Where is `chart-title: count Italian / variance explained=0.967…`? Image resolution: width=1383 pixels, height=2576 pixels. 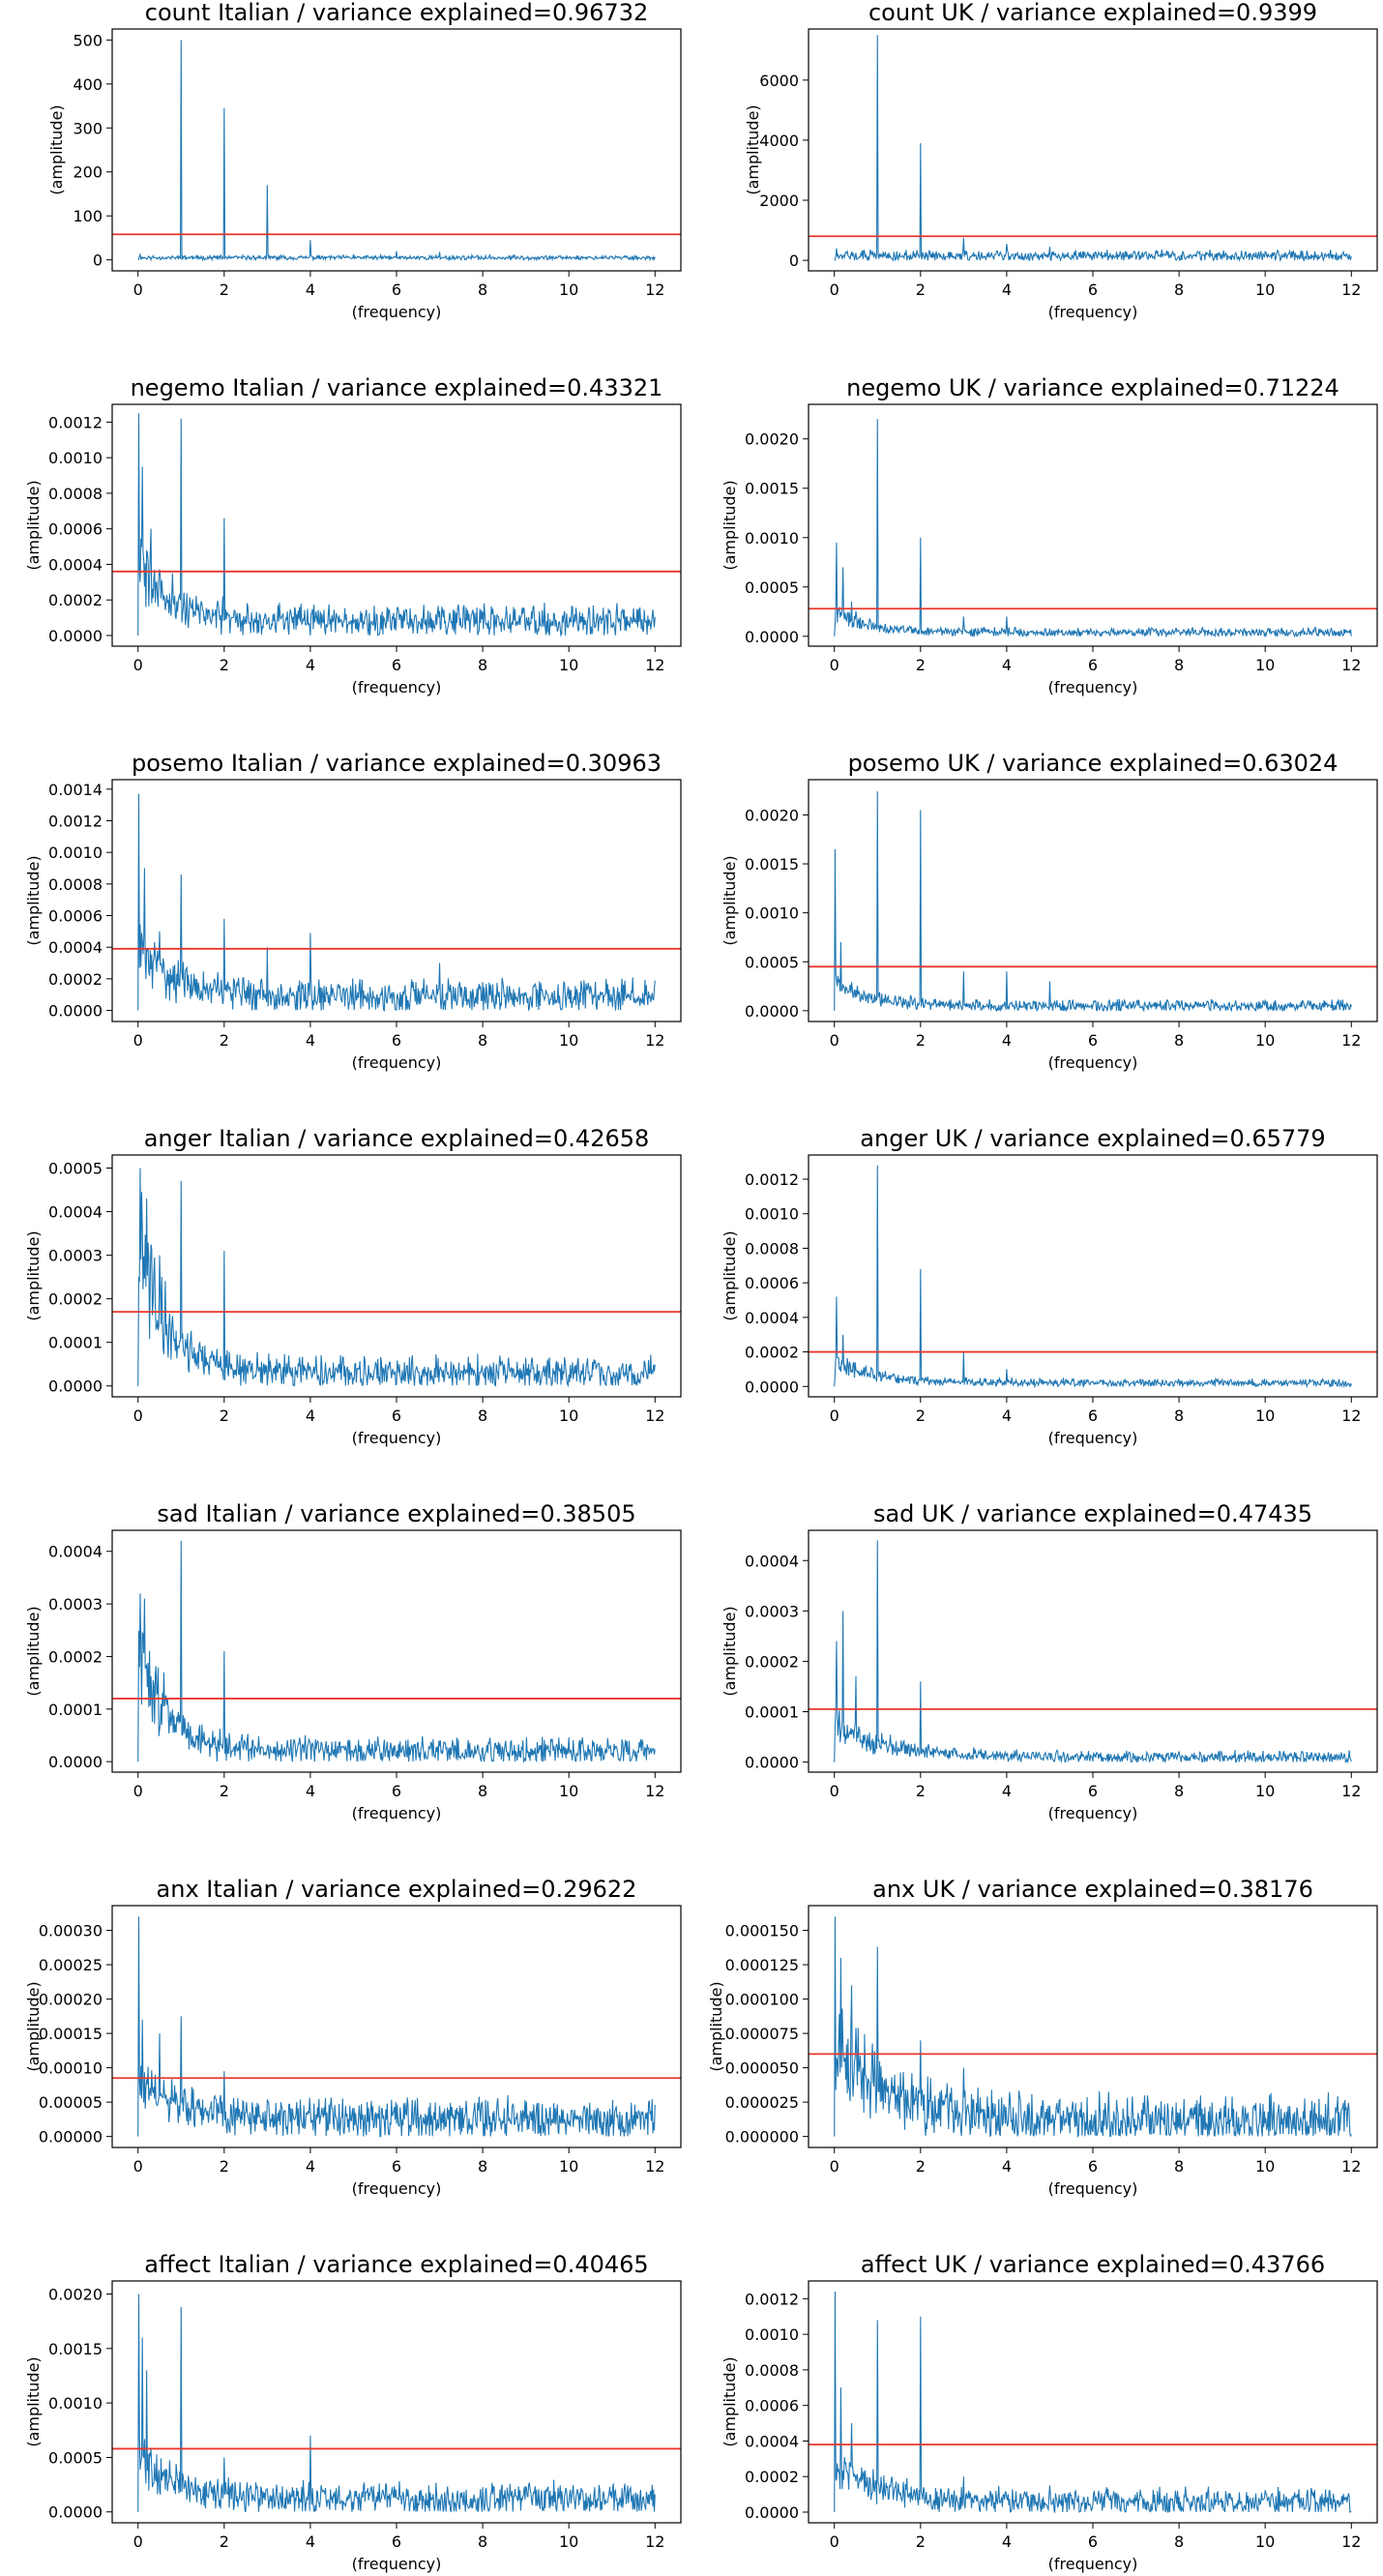
chart-title: count Italian / variance explained=0.967… is located at coordinates (396, 13).